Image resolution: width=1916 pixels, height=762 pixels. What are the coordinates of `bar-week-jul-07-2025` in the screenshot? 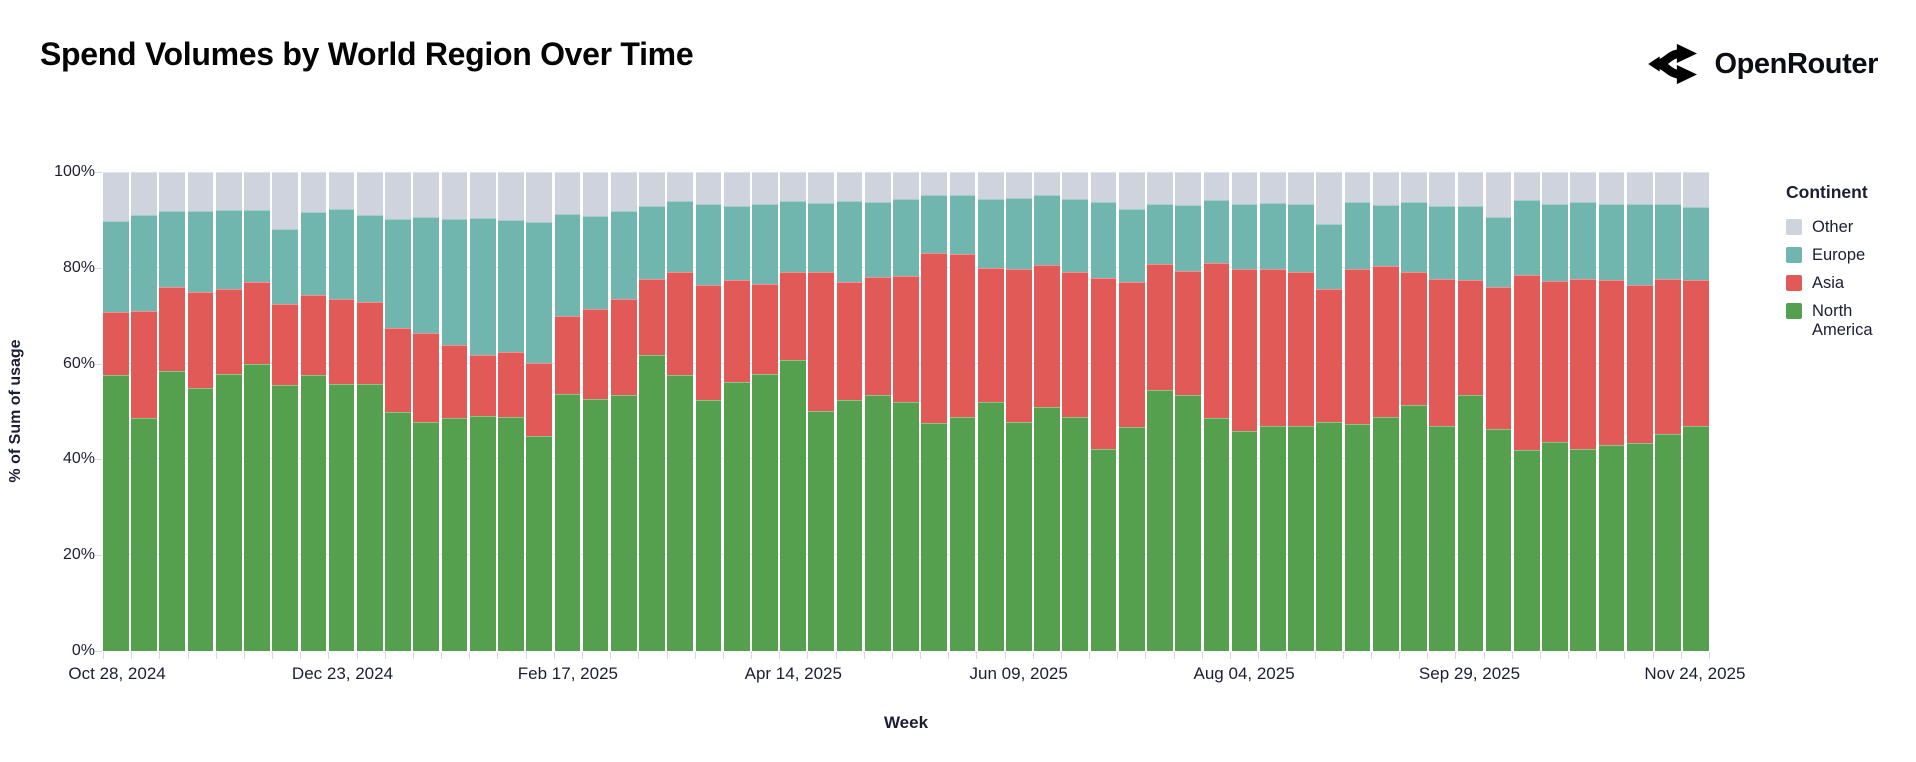 It's located at (1131, 411).